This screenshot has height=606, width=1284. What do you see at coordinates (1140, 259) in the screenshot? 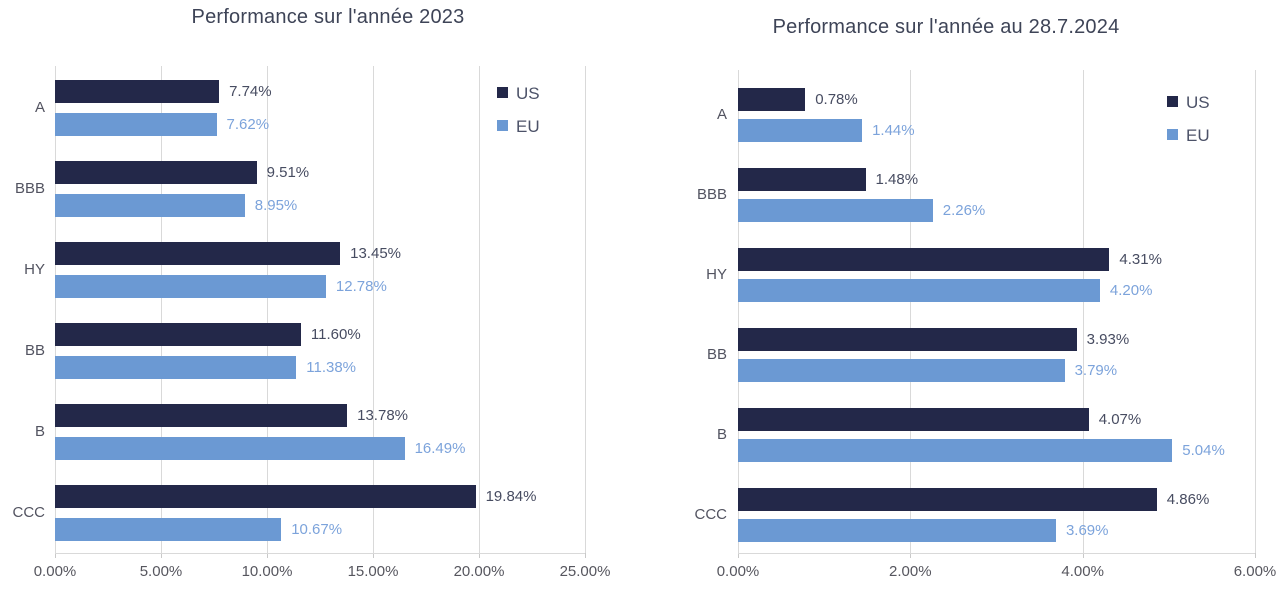
I see `value-label-us-hy: 4.31%` at bounding box center [1140, 259].